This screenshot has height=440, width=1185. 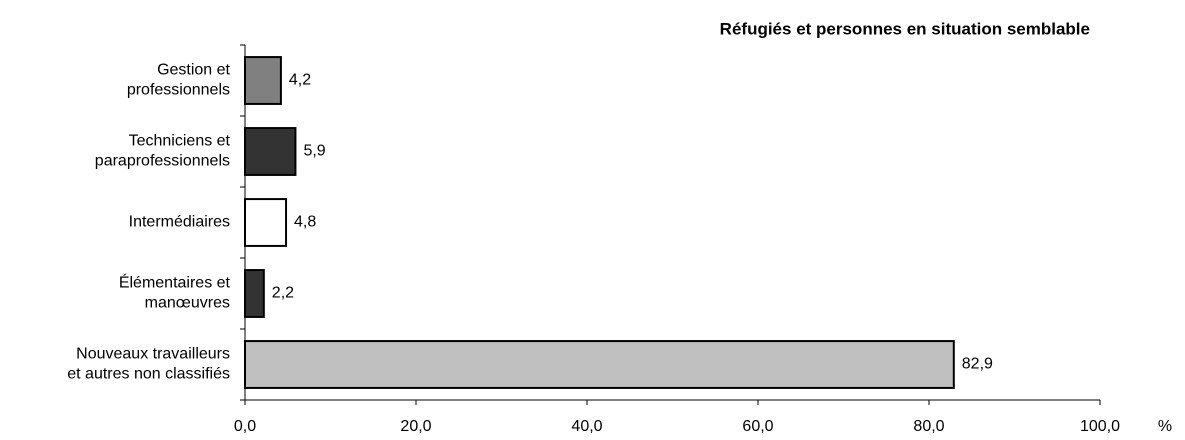 What do you see at coordinates (245, 426) in the screenshot?
I see `x-tick-label: 0,0` at bounding box center [245, 426].